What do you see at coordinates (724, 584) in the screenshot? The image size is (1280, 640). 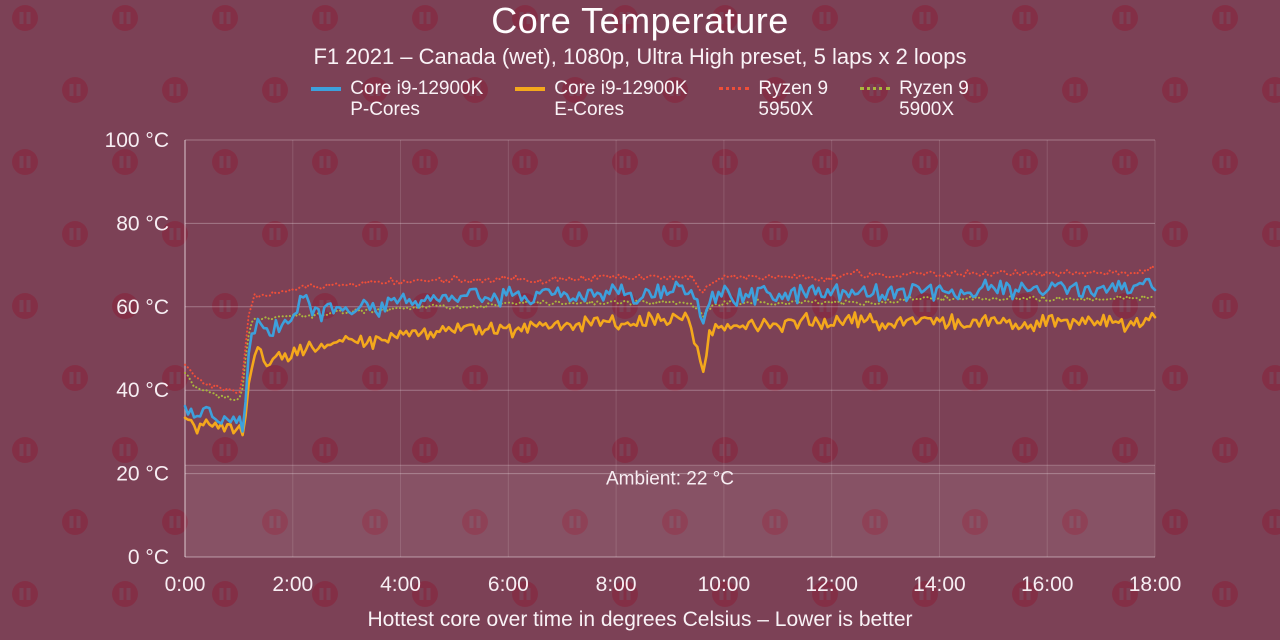 I see `x-tick-label-5: 10:00` at bounding box center [724, 584].